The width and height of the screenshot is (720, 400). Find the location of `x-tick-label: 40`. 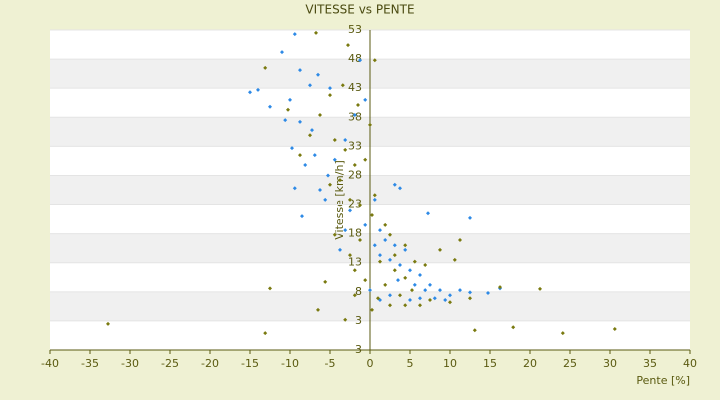

x-tick-label: 40 is located at coordinates (690, 363).